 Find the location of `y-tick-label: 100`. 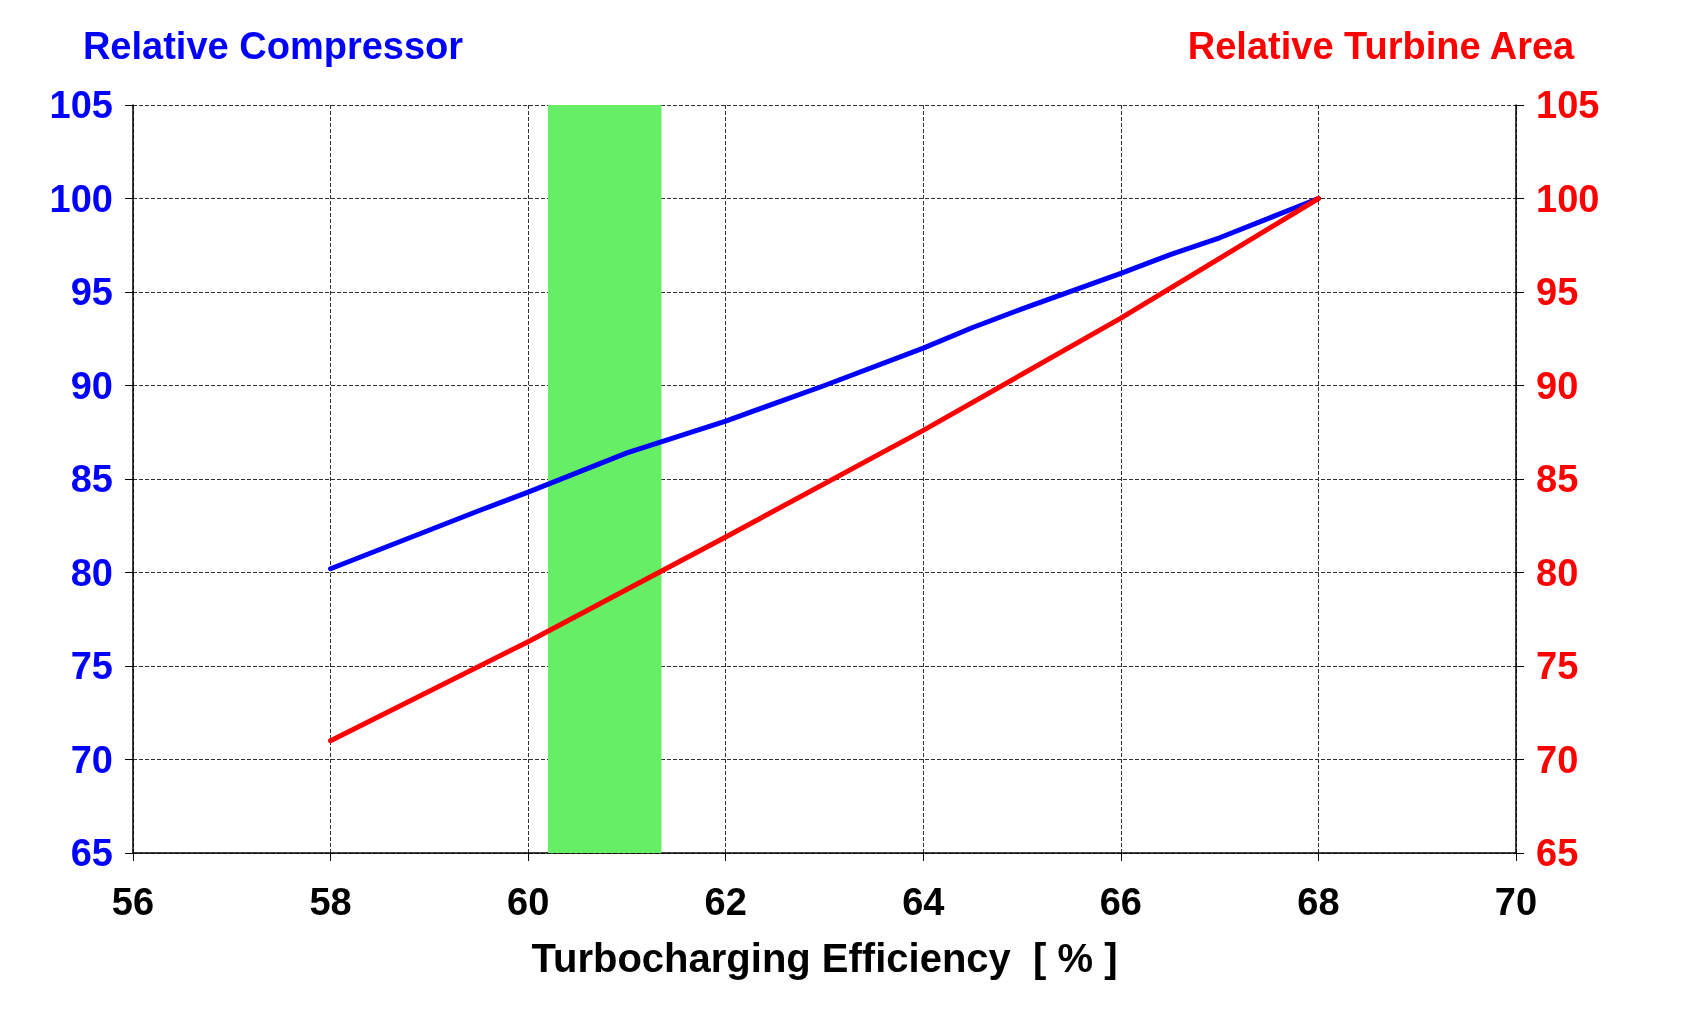

y-tick-label: 100 is located at coordinates (81, 198).